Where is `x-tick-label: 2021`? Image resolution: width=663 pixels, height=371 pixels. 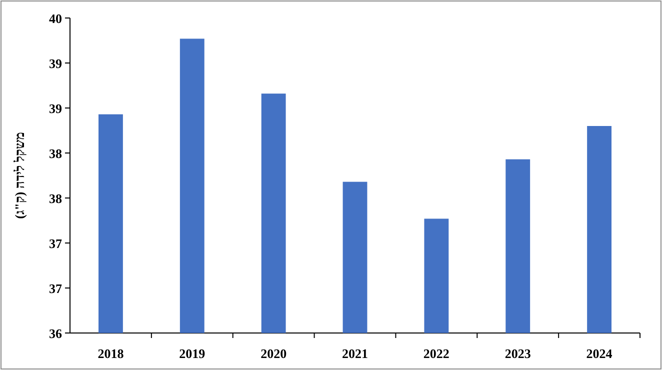 x-tick-label: 2021 is located at coordinates (355, 353).